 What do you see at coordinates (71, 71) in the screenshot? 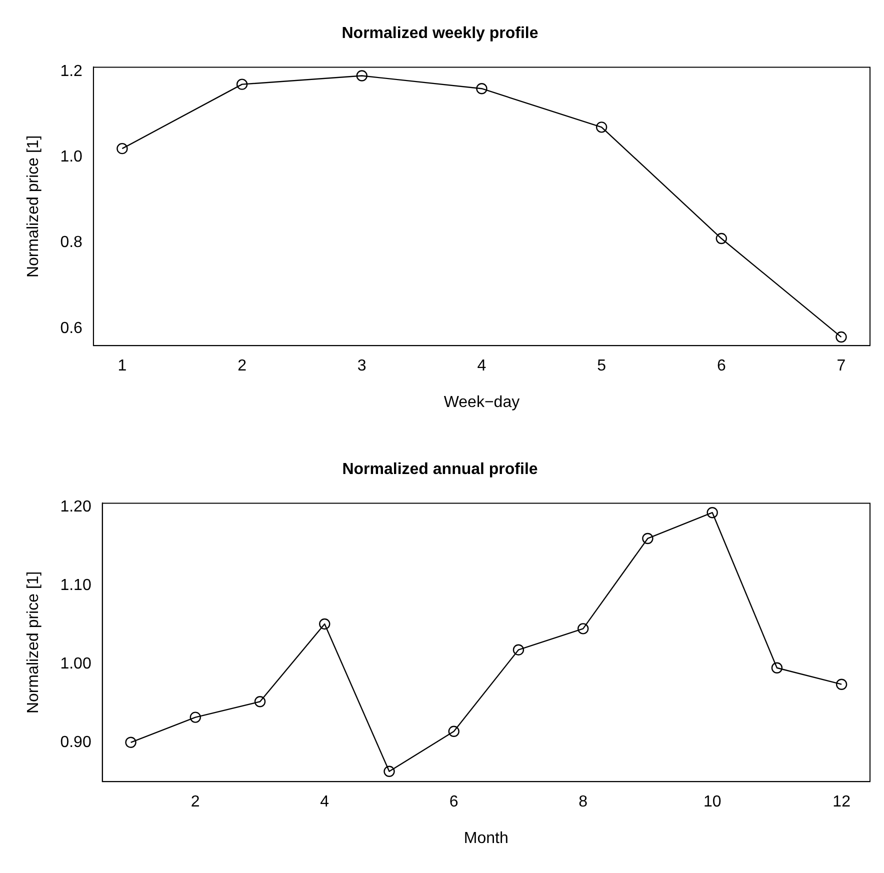
I see `y-tick-label: 1.2` at bounding box center [71, 71].